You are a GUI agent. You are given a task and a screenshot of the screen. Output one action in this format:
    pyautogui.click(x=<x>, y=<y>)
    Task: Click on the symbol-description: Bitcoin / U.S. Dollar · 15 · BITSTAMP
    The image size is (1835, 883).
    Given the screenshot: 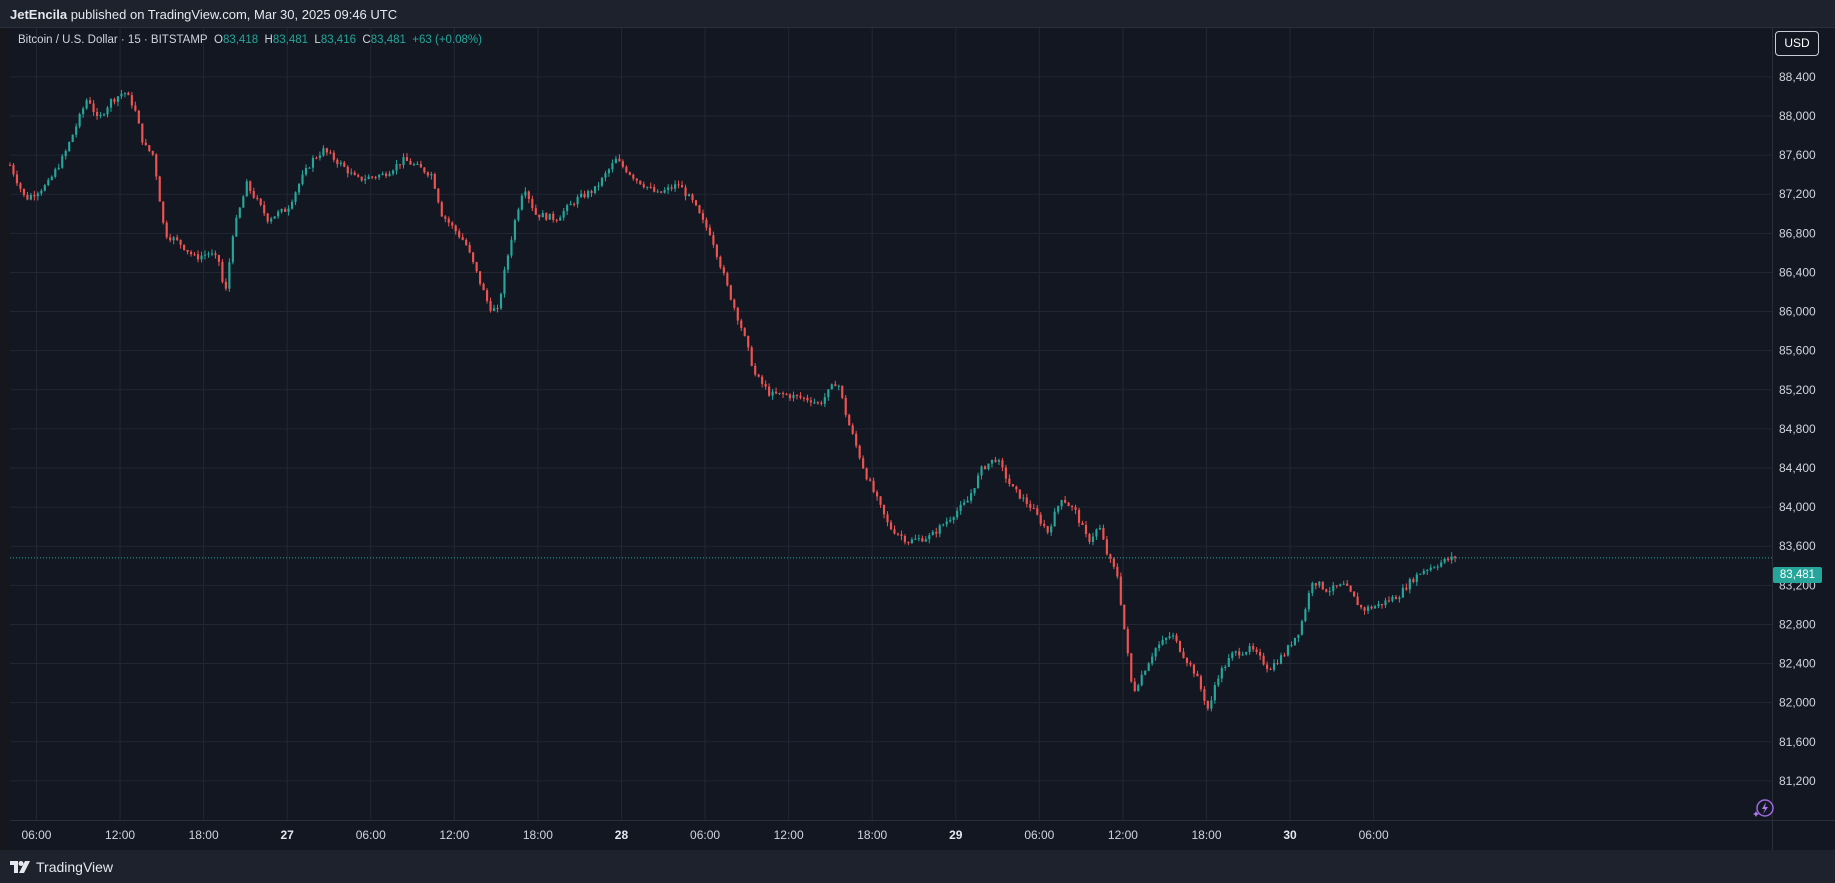 What is the action you would take?
    pyautogui.click(x=113, y=40)
    